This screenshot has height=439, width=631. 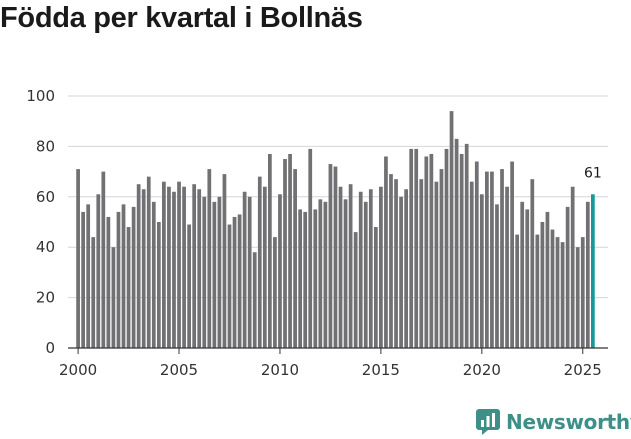 I want to click on bar-2011K1, so click(x=300, y=278).